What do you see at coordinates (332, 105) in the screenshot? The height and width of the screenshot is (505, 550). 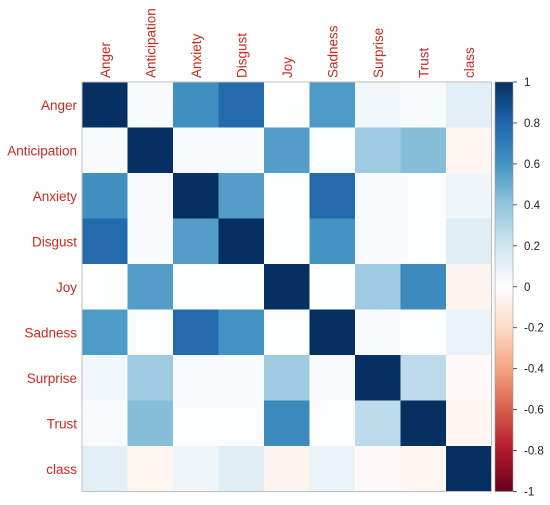 I see `heatmap-cell-anger-sadness` at bounding box center [332, 105].